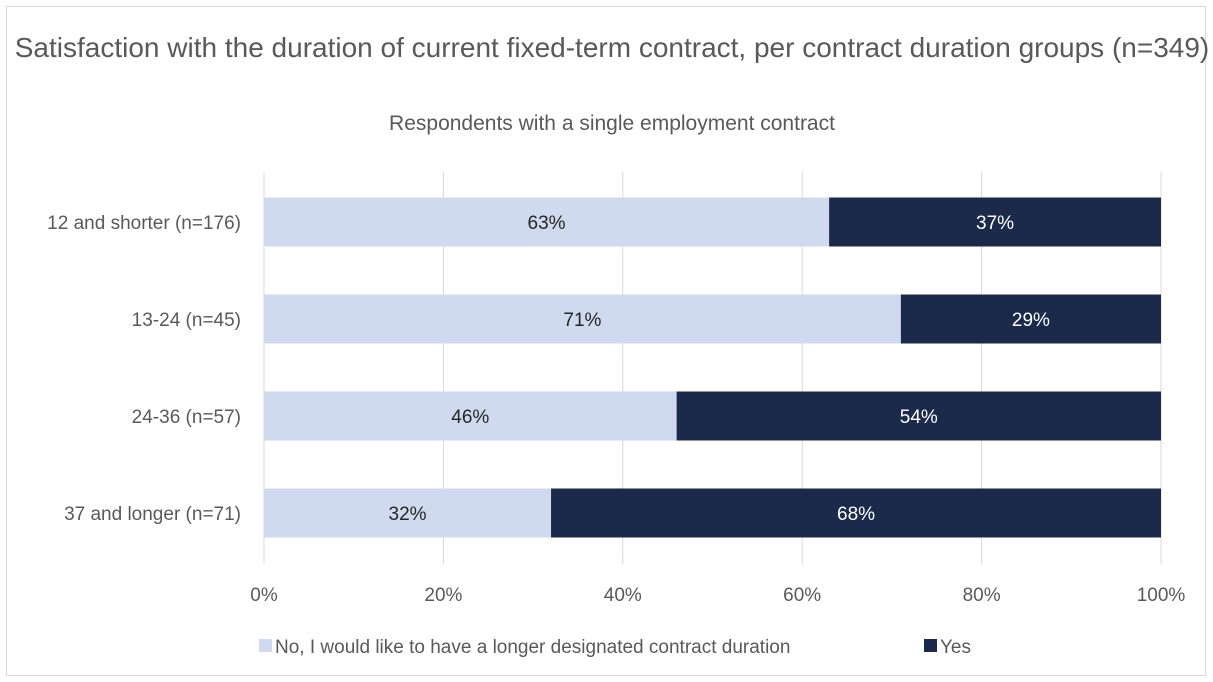 The image size is (1213, 682). What do you see at coordinates (955, 647) in the screenshot?
I see `legend-label: Yes` at bounding box center [955, 647].